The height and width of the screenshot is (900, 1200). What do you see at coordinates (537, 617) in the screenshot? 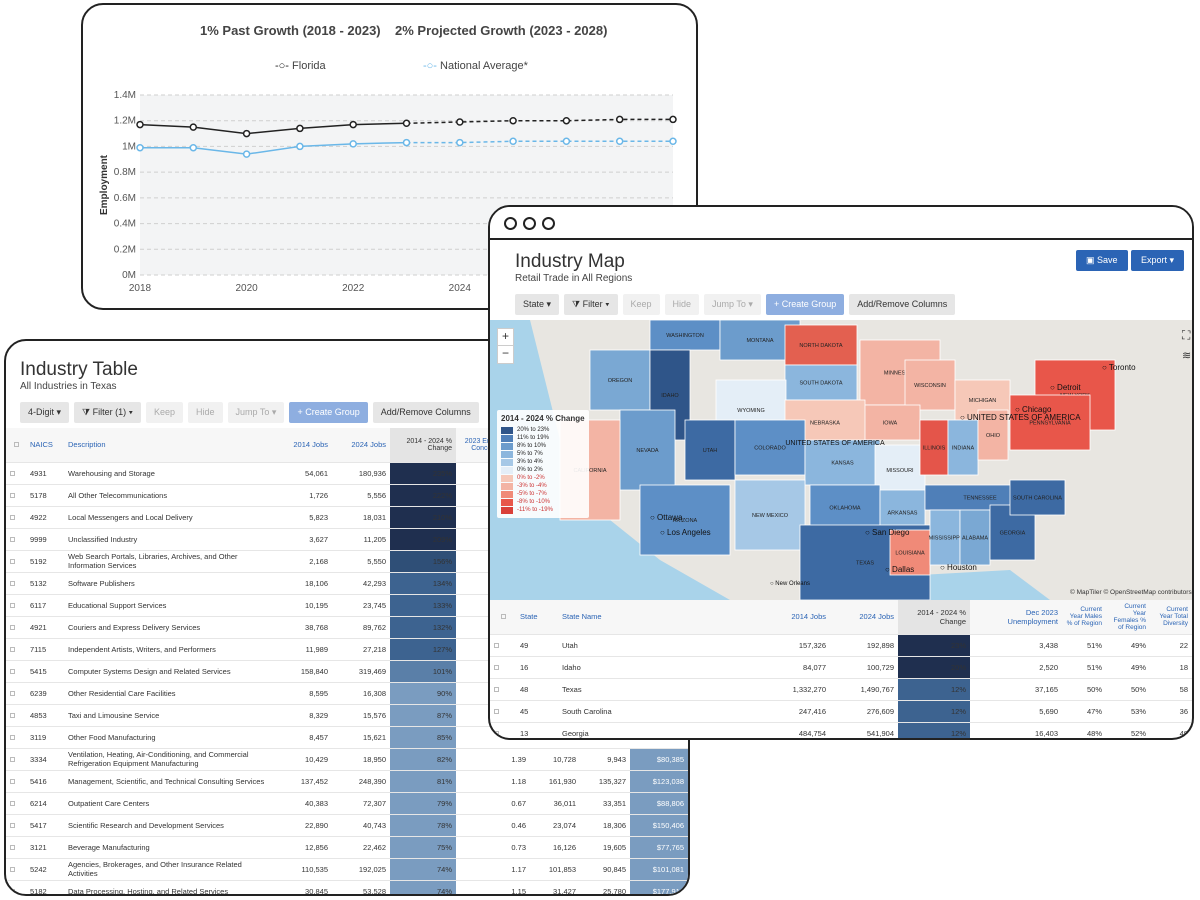
I see `col-state: State` at bounding box center [537, 617].